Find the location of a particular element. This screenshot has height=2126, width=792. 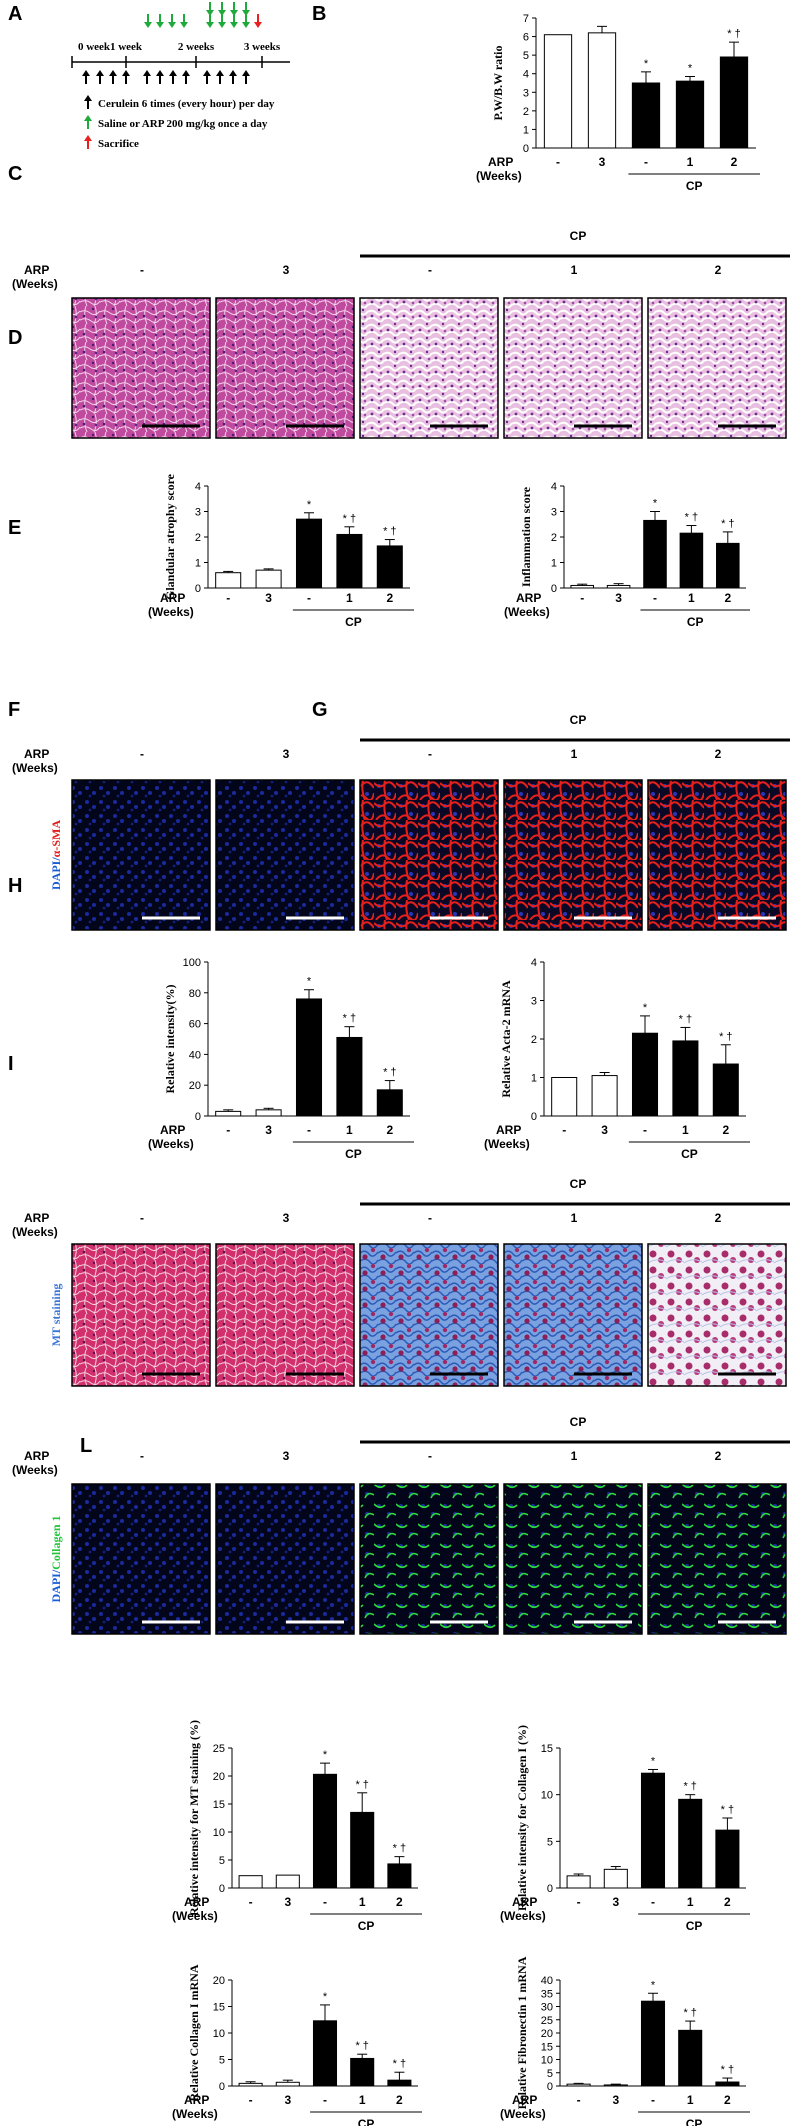

panel-label-G: G is located at coordinates (320, 710).